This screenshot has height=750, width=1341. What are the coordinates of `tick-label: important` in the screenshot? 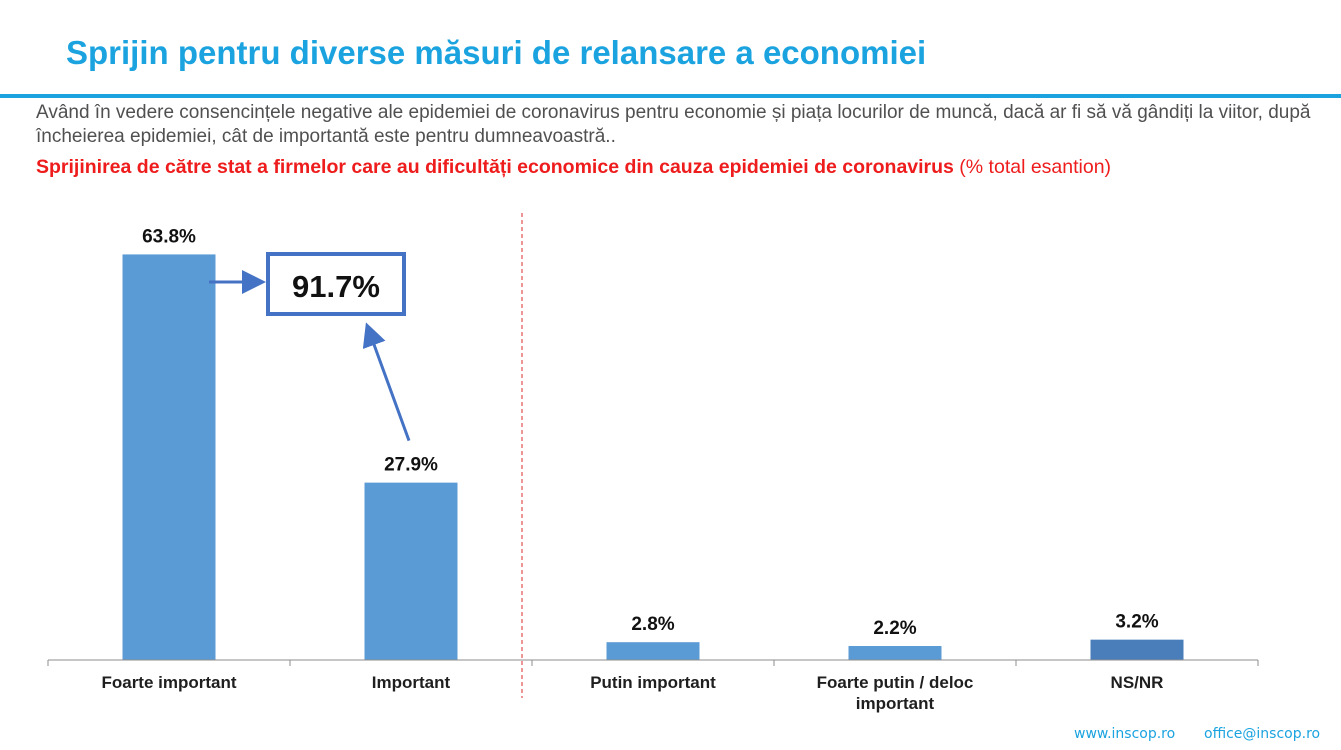 It's located at (895, 703).